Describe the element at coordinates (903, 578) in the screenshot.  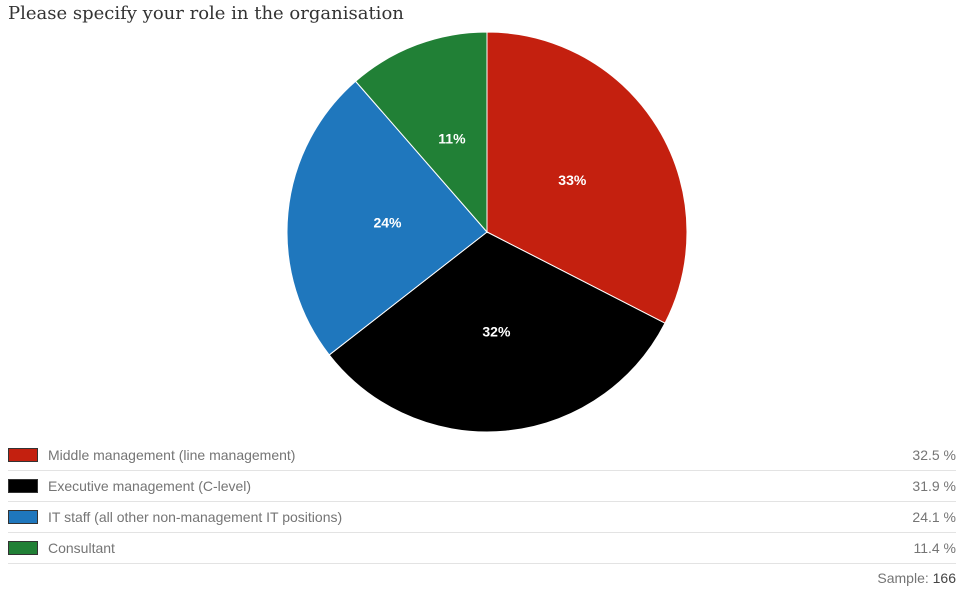
I see `sample-label: Sample:` at that location.